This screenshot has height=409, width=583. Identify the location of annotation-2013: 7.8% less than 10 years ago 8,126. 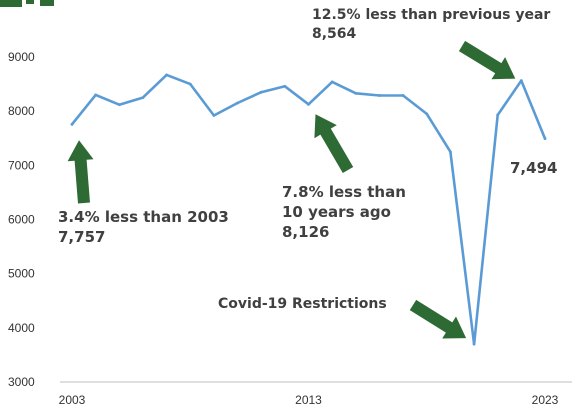
(344, 212).